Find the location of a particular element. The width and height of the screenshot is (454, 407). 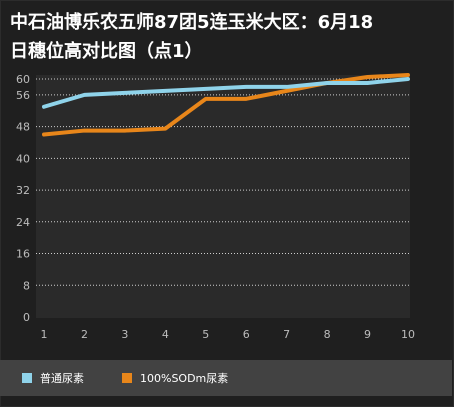

y-tick-label: 60 is located at coordinates (23, 79).